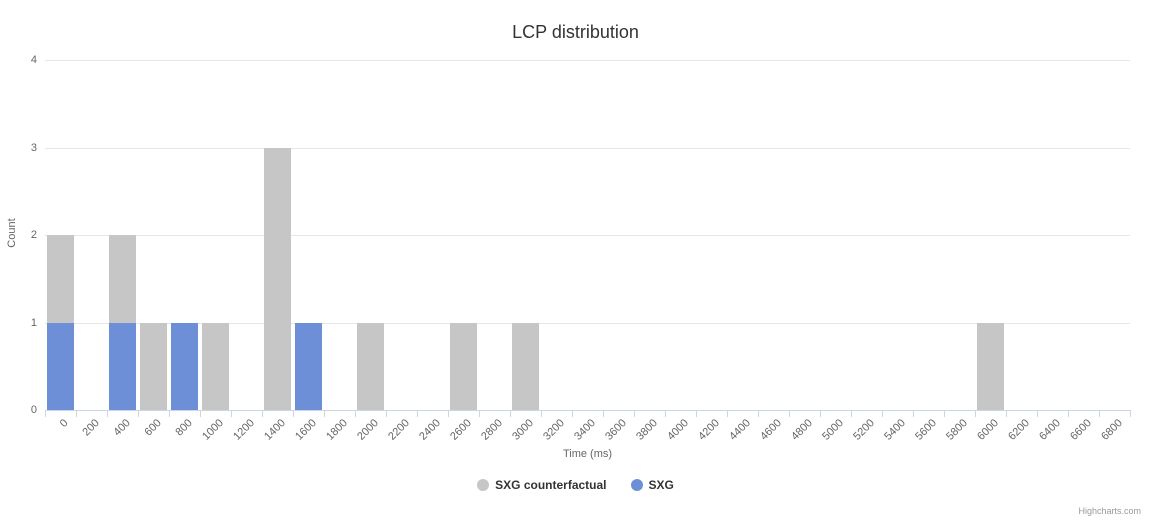 The width and height of the screenshot is (1151, 522). What do you see at coordinates (956, 430) in the screenshot?
I see `x-axis-label: 5800` at bounding box center [956, 430].